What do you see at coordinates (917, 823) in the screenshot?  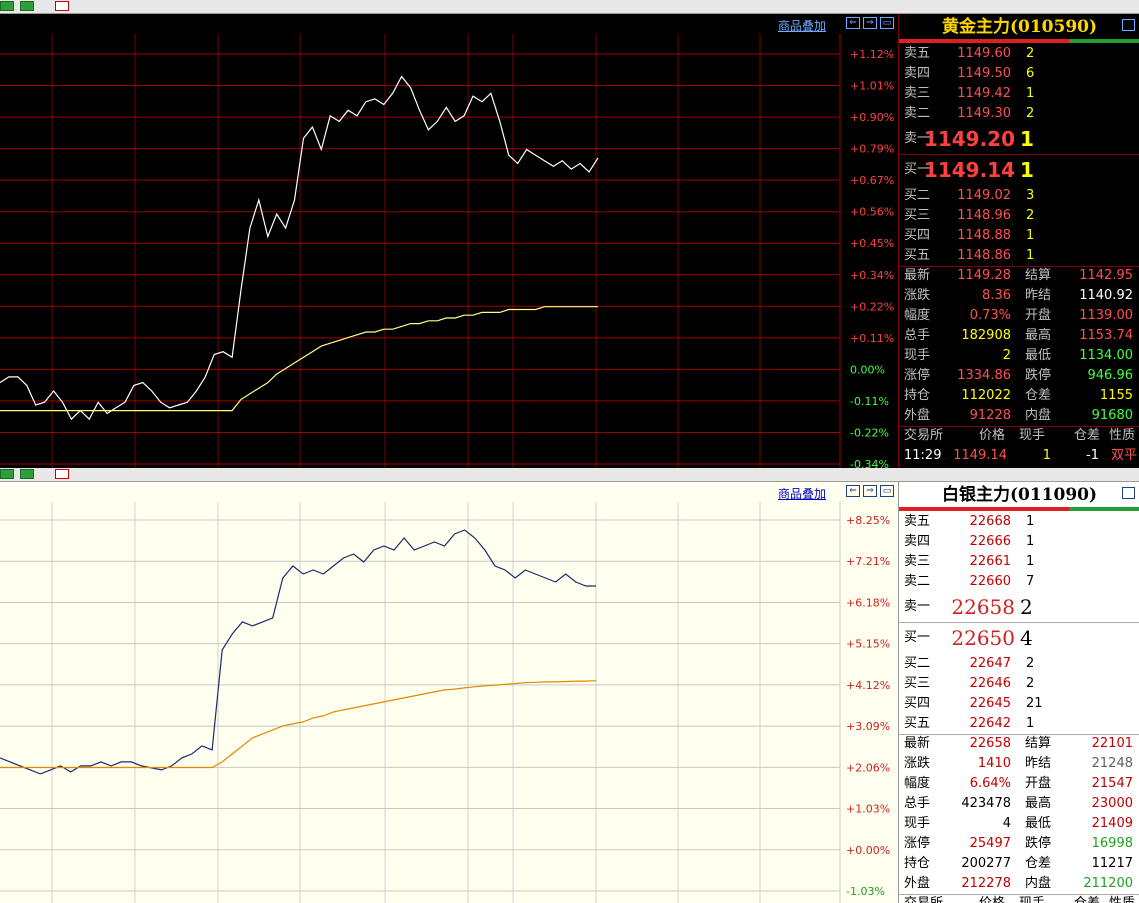 I see `stat-label: 现手` at bounding box center [917, 823].